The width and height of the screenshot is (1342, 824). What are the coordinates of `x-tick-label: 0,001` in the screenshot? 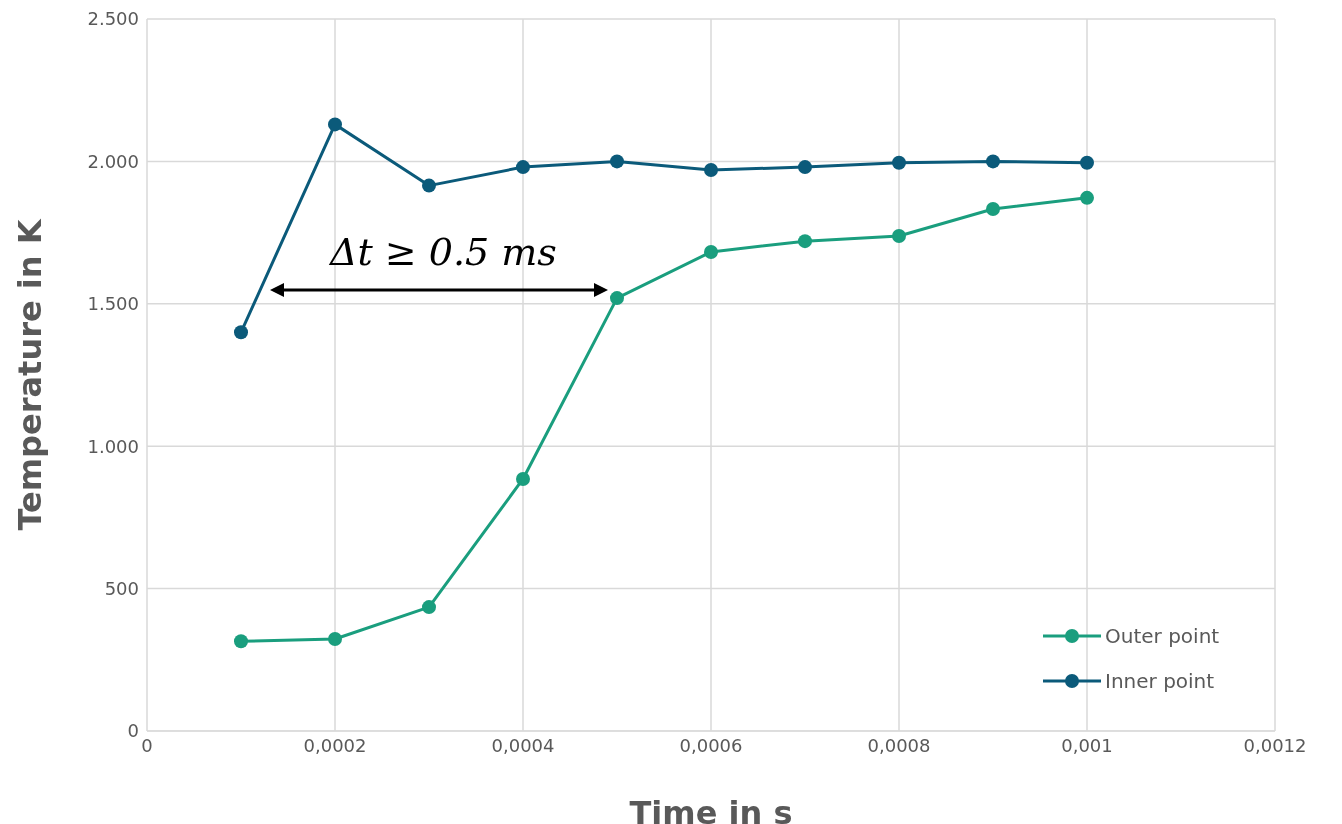 It's located at (1087, 745).